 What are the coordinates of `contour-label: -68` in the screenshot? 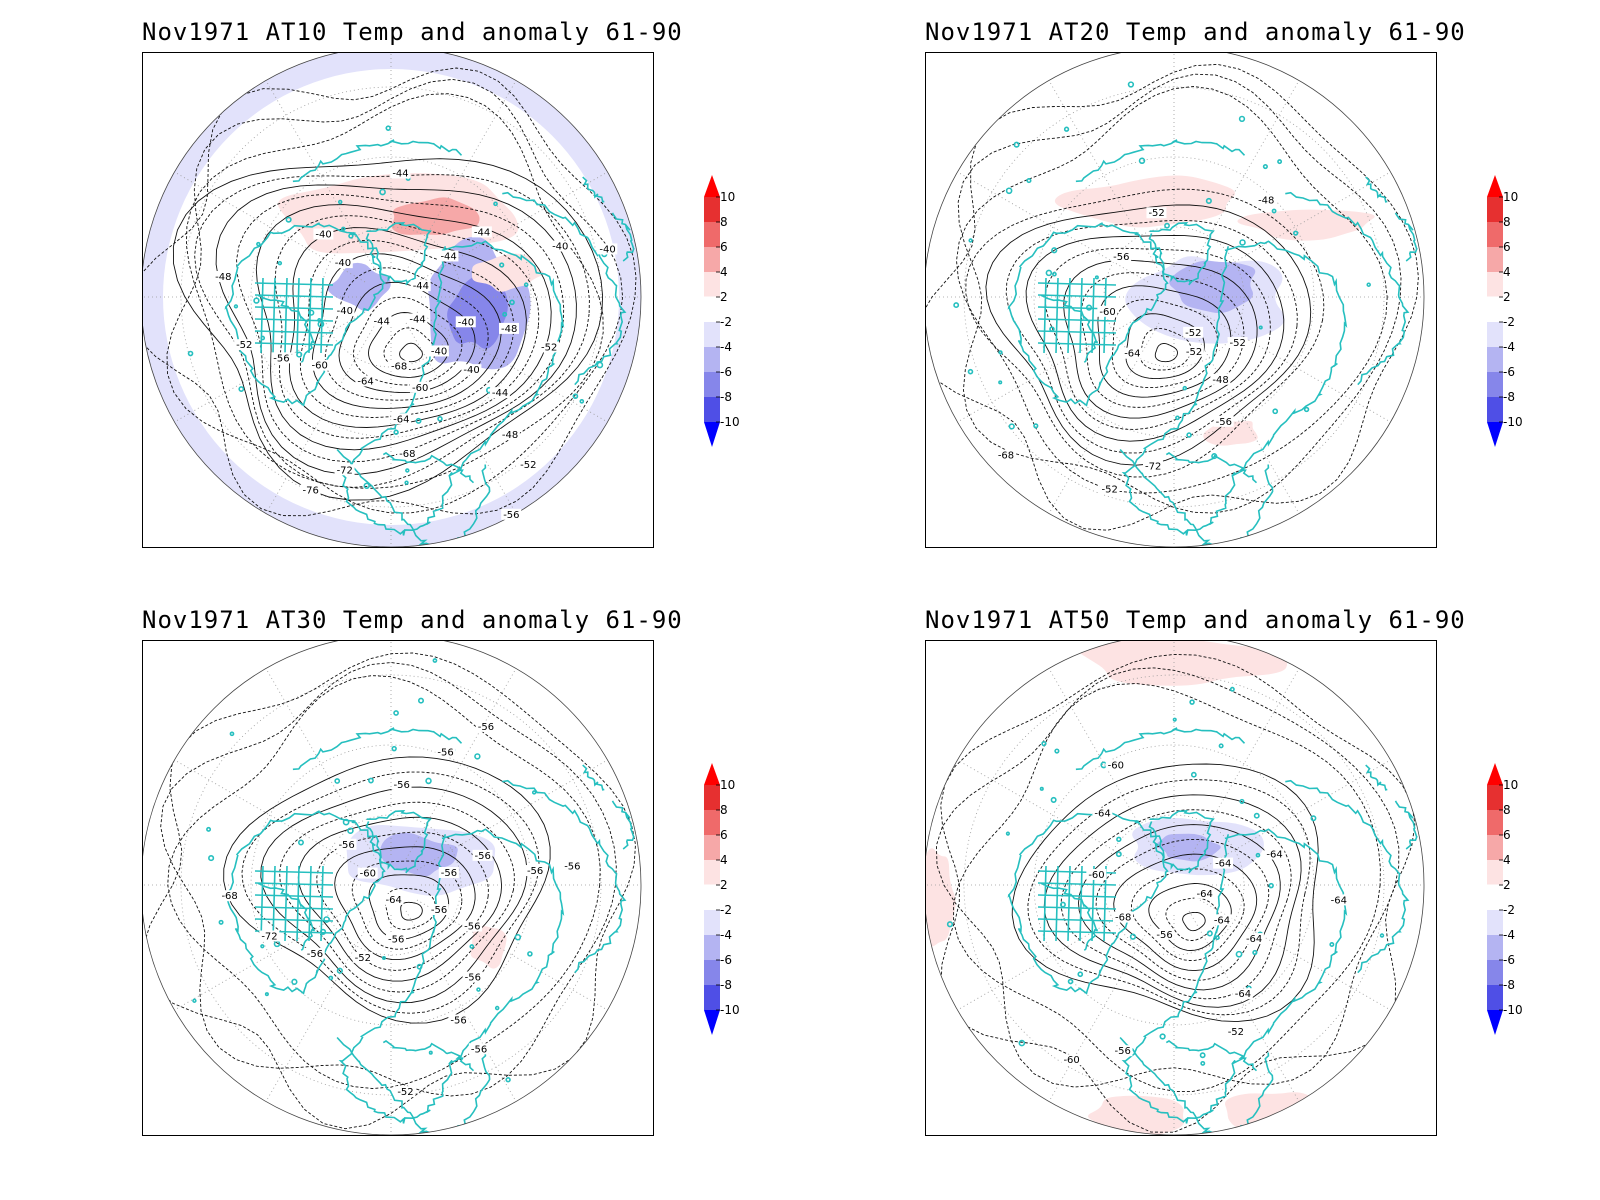 It's located at (407, 454).